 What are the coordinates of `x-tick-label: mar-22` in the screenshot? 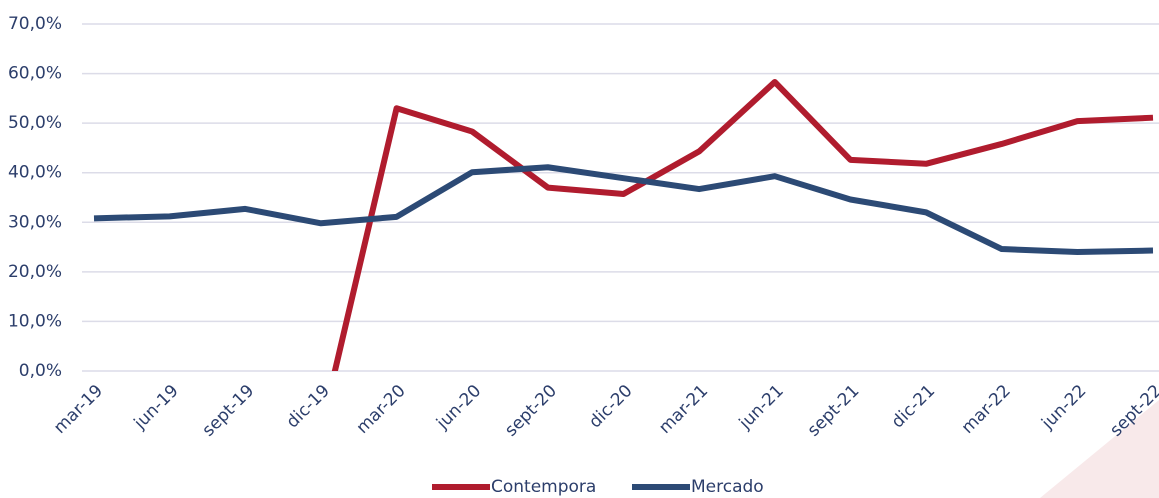 It's located at (986, 409).